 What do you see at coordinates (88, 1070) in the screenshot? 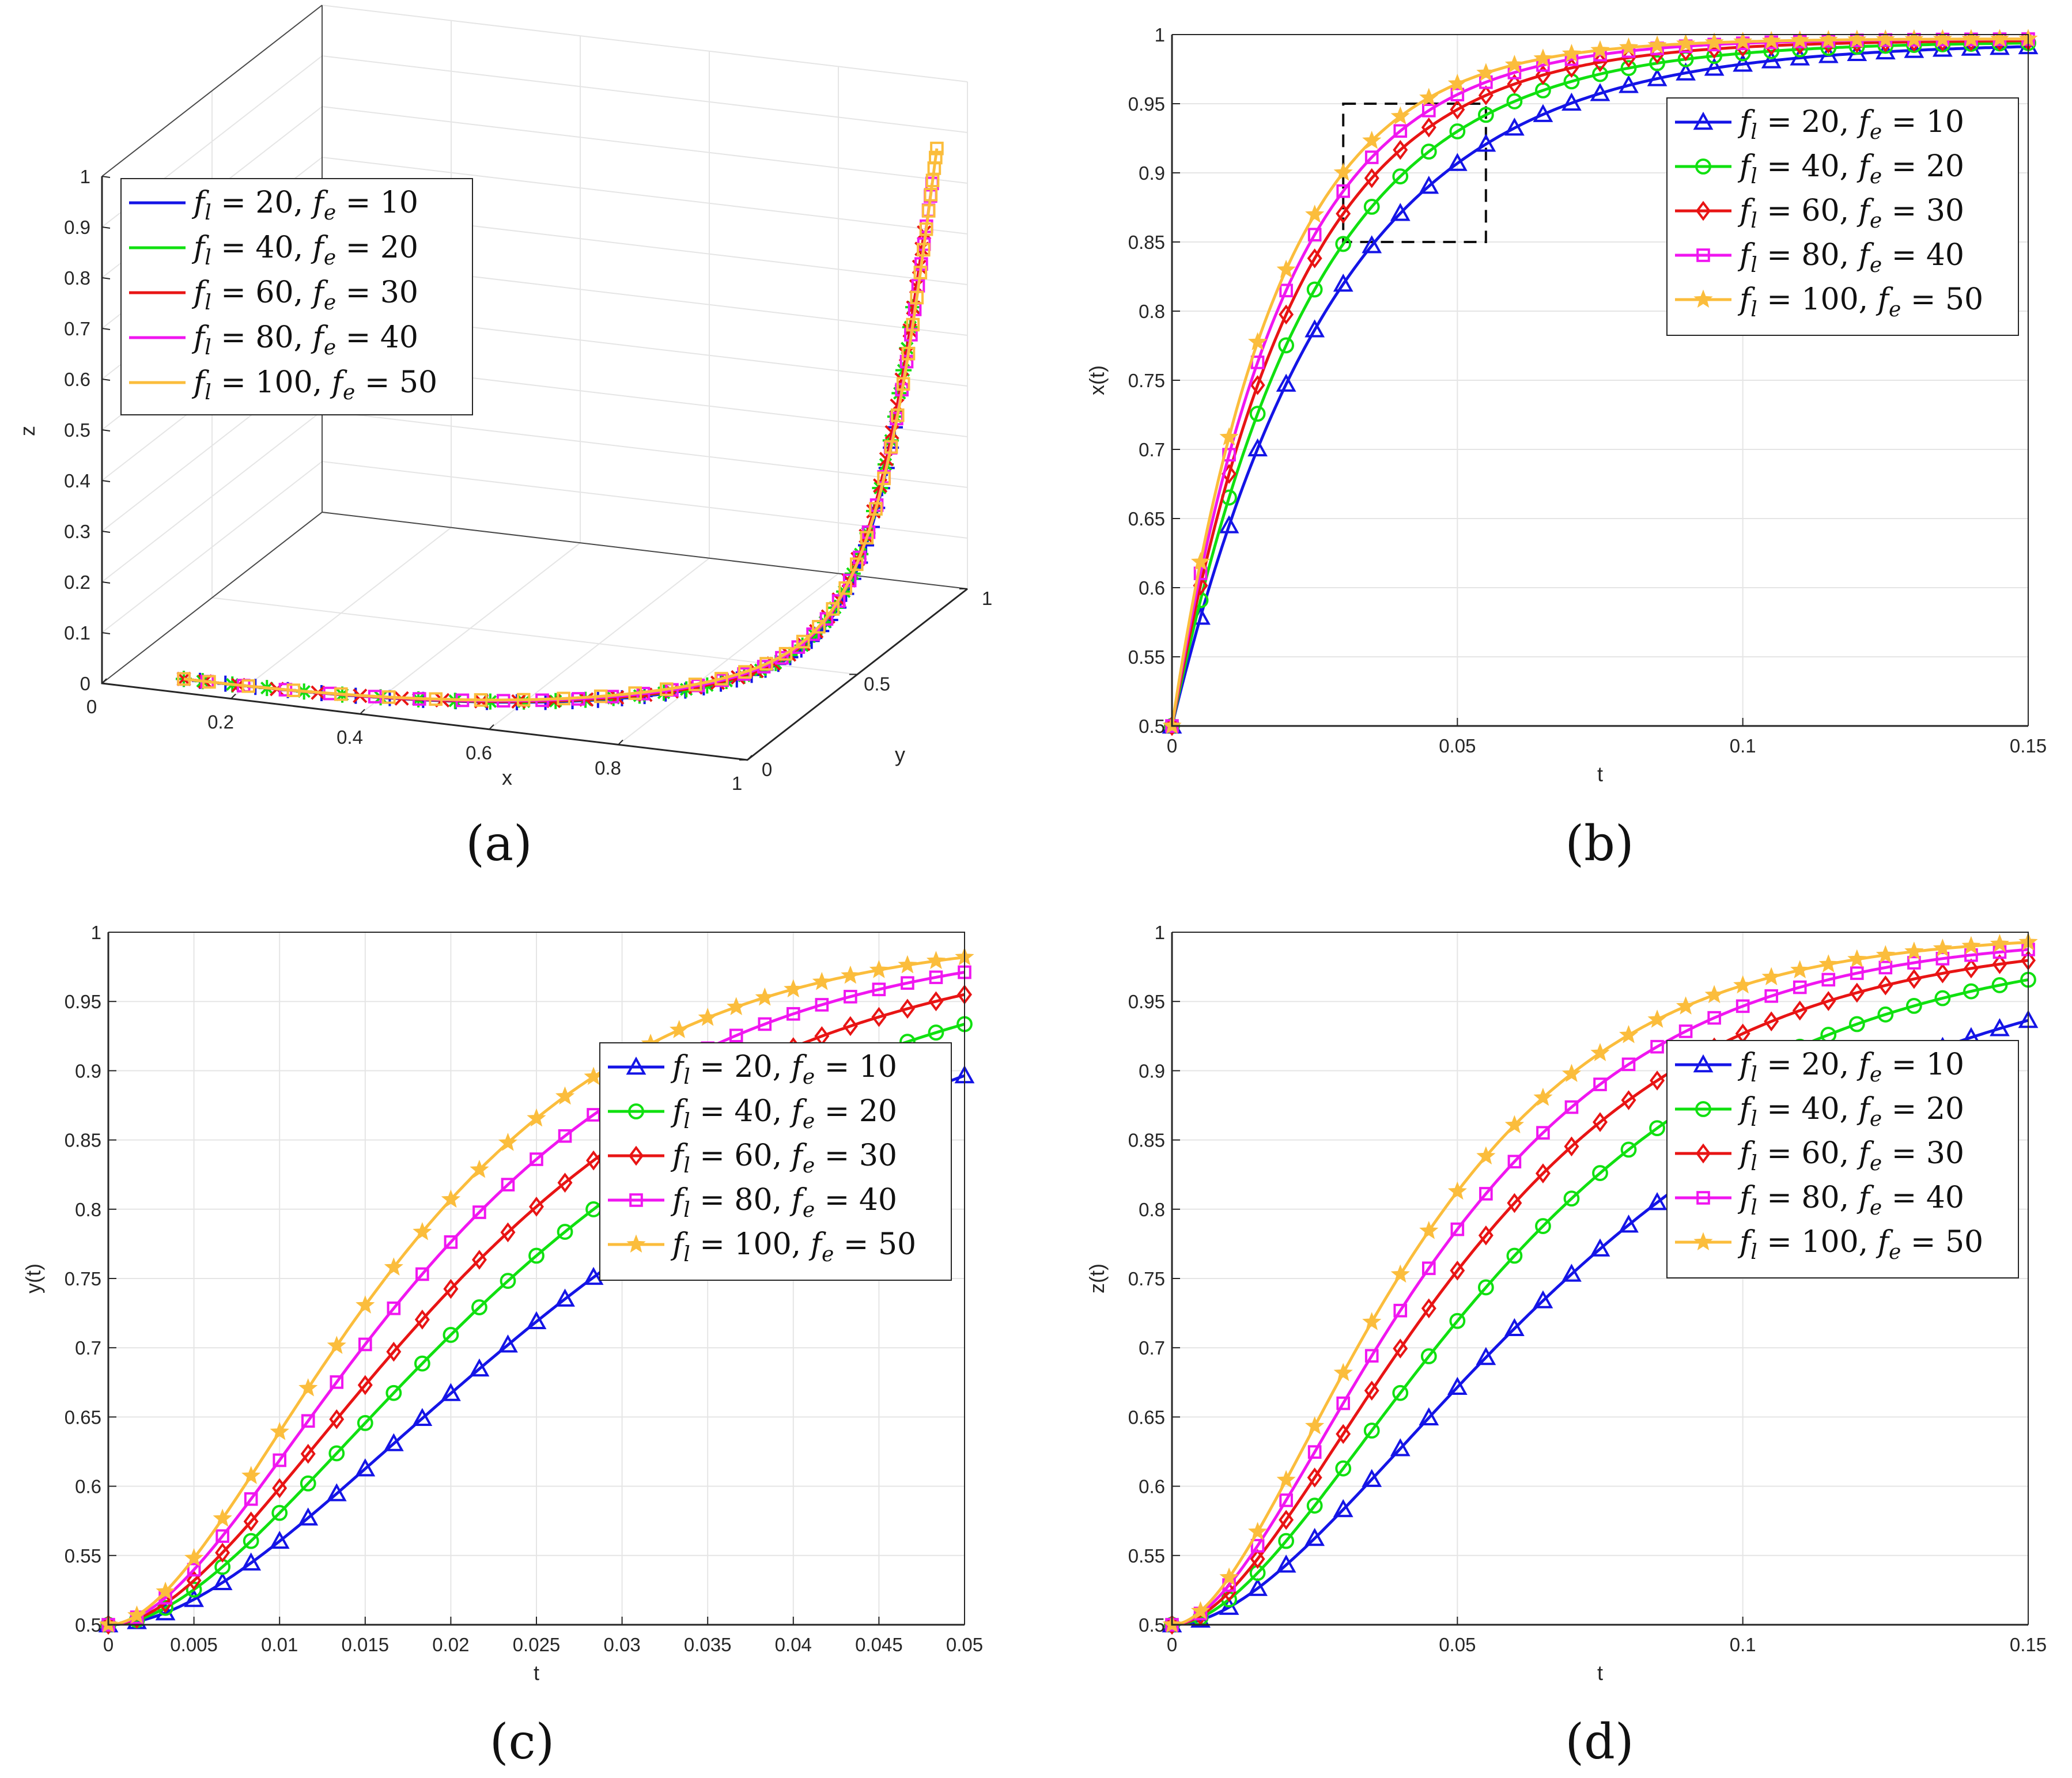
I see `y-tick-label: 0.9` at bounding box center [88, 1070].